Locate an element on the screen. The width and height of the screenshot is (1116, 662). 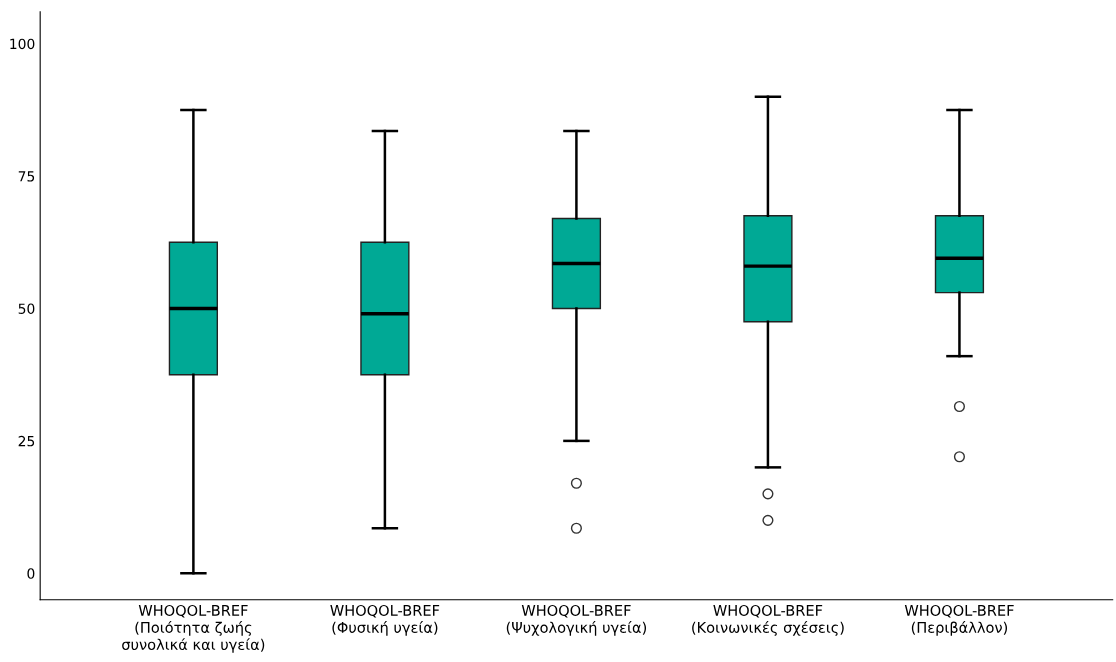
x-tick-label: WHOQOL-BREF (Περιβάλλον) is located at coordinates (959, 620).